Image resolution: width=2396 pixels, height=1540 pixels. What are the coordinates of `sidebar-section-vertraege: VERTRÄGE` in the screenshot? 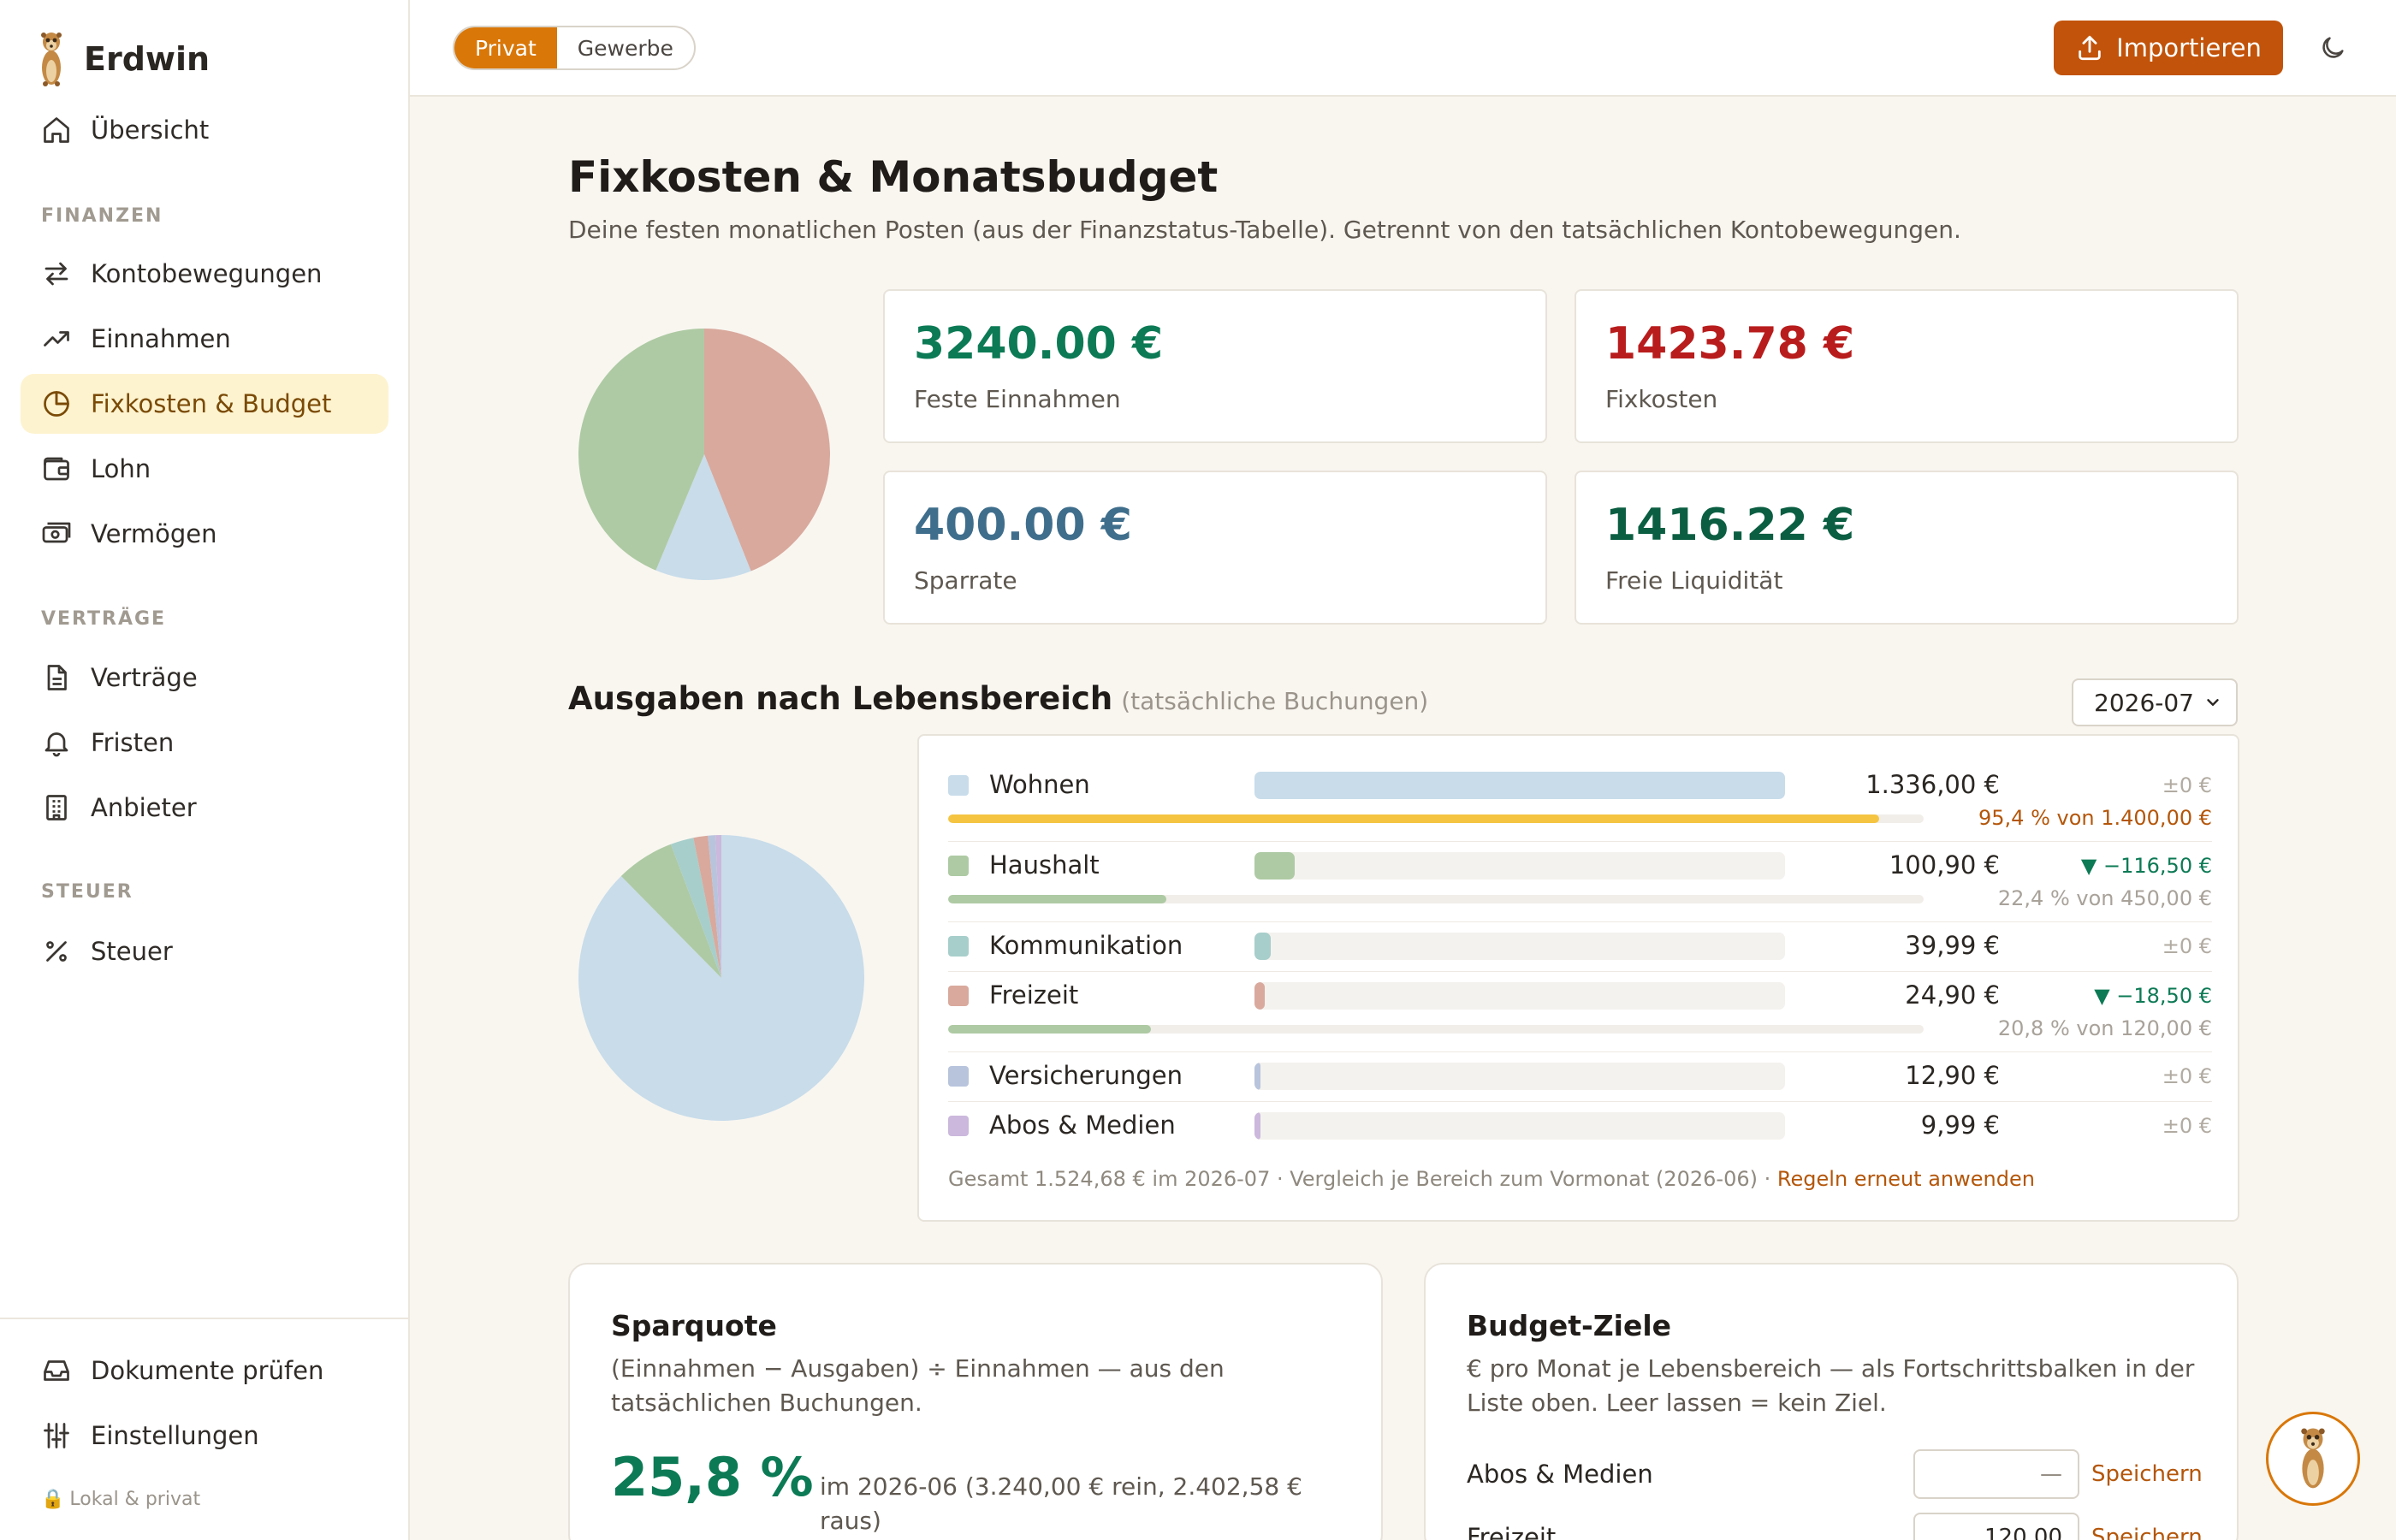 It's located at (104, 619).